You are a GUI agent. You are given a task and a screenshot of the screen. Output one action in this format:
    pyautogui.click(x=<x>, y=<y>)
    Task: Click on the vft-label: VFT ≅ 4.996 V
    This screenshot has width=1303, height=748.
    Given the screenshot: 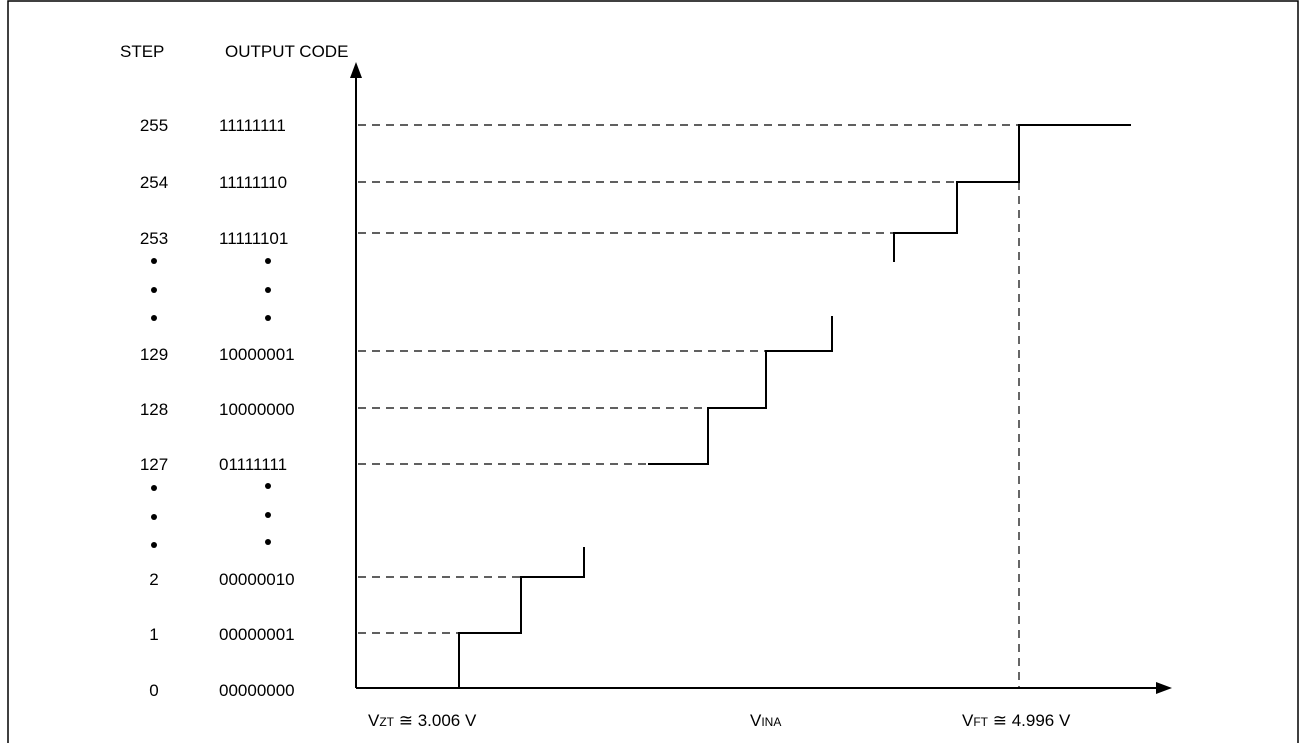 What is the action you would take?
    pyautogui.click(x=1016, y=720)
    